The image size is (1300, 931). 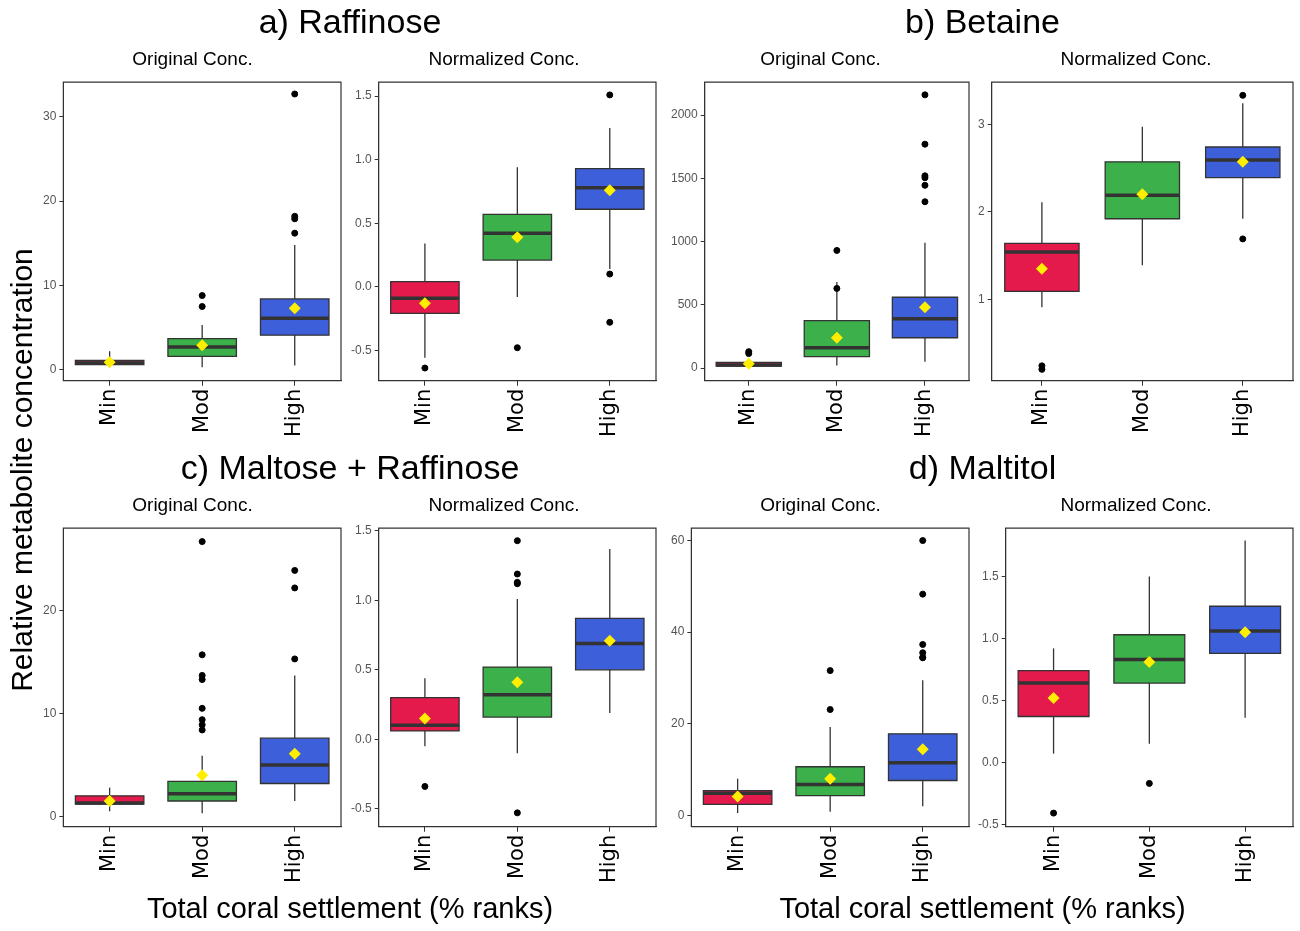 What do you see at coordinates (684, 240) in the screenshot?
I see `y-tick-label: 1000` at bounding box center [684, 240].